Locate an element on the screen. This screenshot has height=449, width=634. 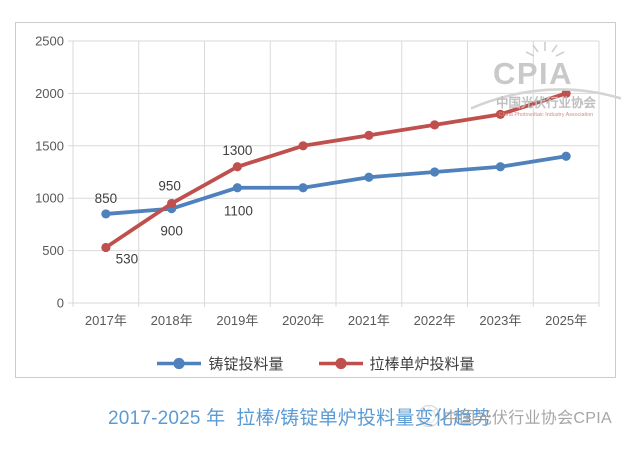
legend-label: 铸锭投料量 is located at coordinates (246, 364).